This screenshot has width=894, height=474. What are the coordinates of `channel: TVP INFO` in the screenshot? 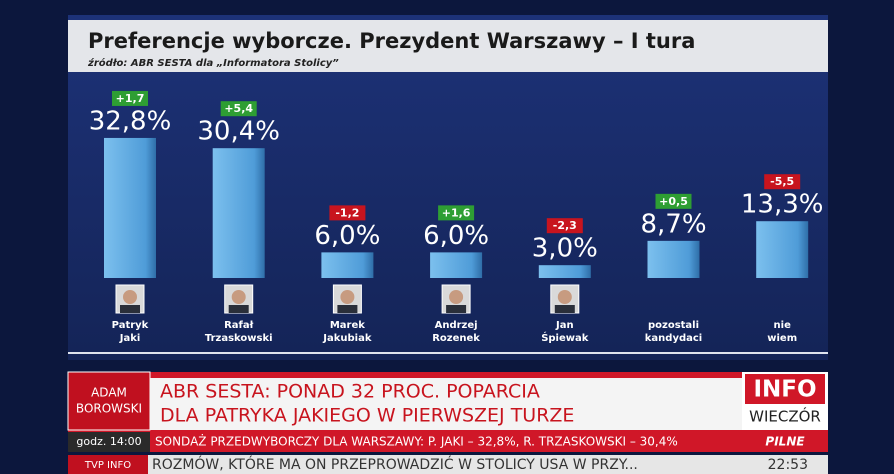 It's located at (107, 465).